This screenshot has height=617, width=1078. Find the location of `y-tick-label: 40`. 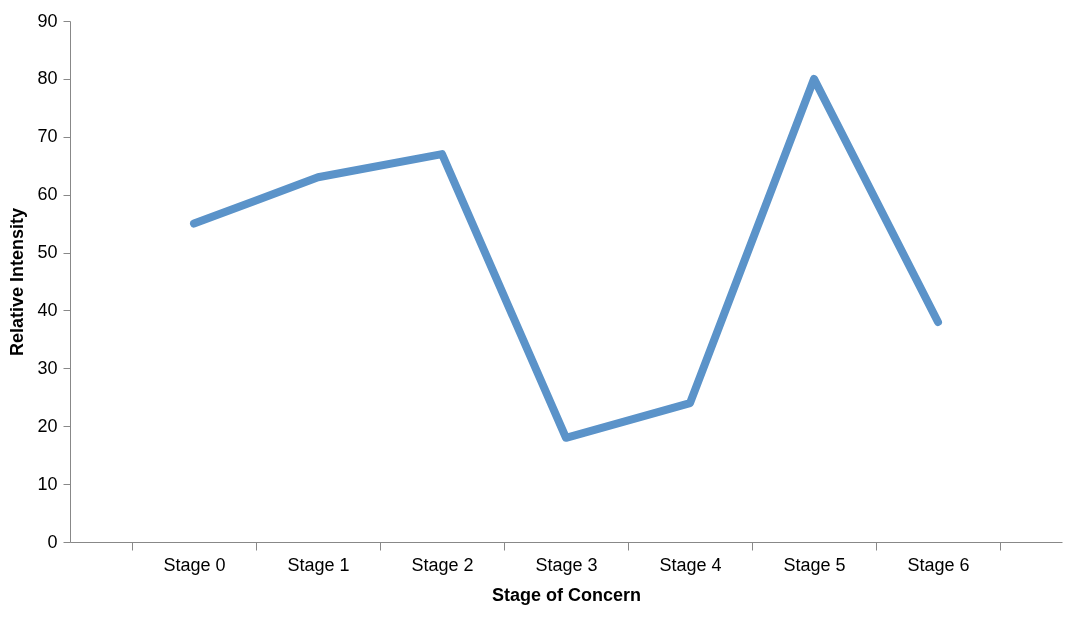

y-tick-label: 40 is located at coordinates (47, 309).